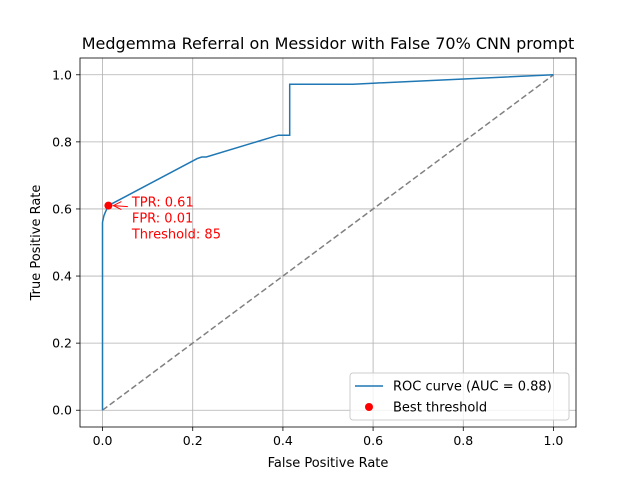 The height and width of the screenshot is (480, 640). Describe the element at coordinates (108, 205) in the screenshot. I see `best-threshold-point` at that location.